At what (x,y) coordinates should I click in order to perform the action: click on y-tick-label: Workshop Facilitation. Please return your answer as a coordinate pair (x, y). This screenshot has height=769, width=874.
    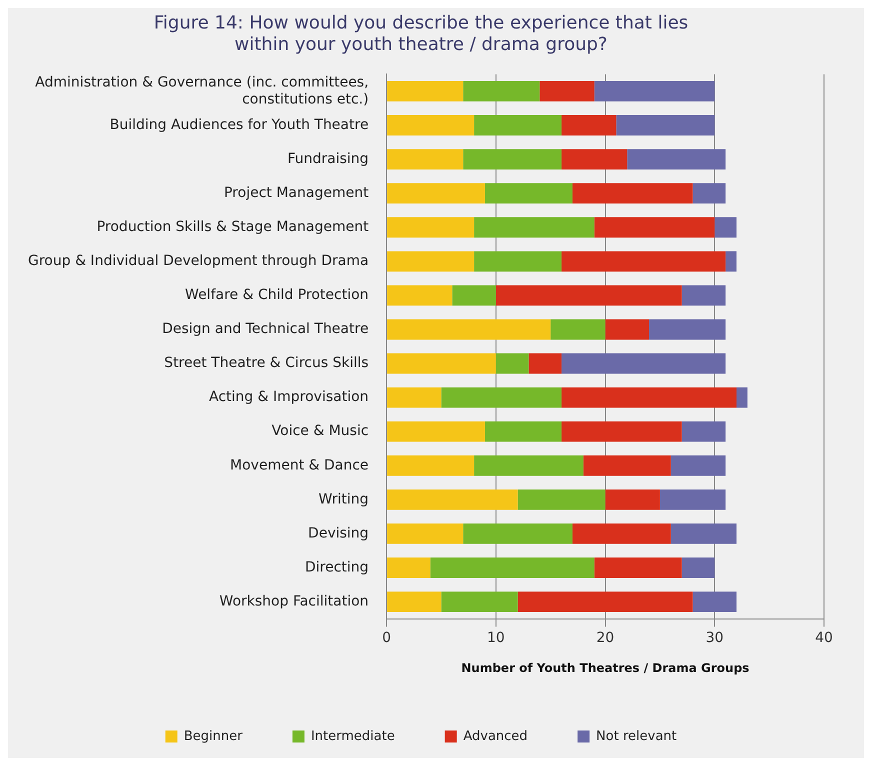
    Looking at the image, I should click on (294, 601).